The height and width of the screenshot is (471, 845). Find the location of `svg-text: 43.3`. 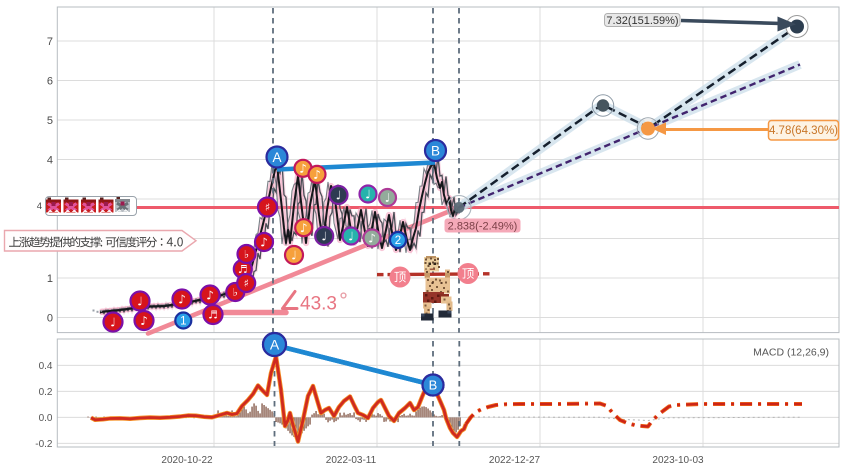

svg-text: 43.3 is located at coordinates (318, 304).